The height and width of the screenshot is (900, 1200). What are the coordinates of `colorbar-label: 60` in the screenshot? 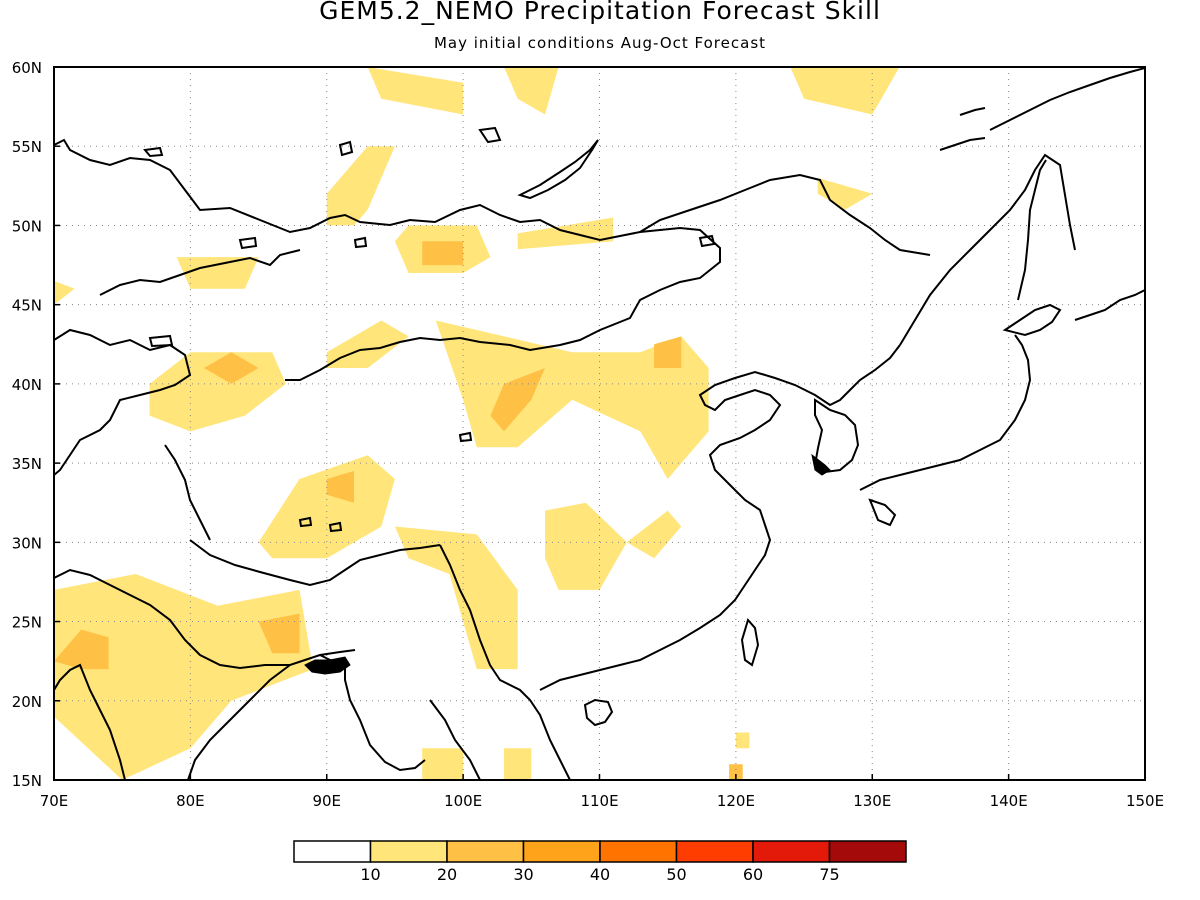 It's located at (753, 874).